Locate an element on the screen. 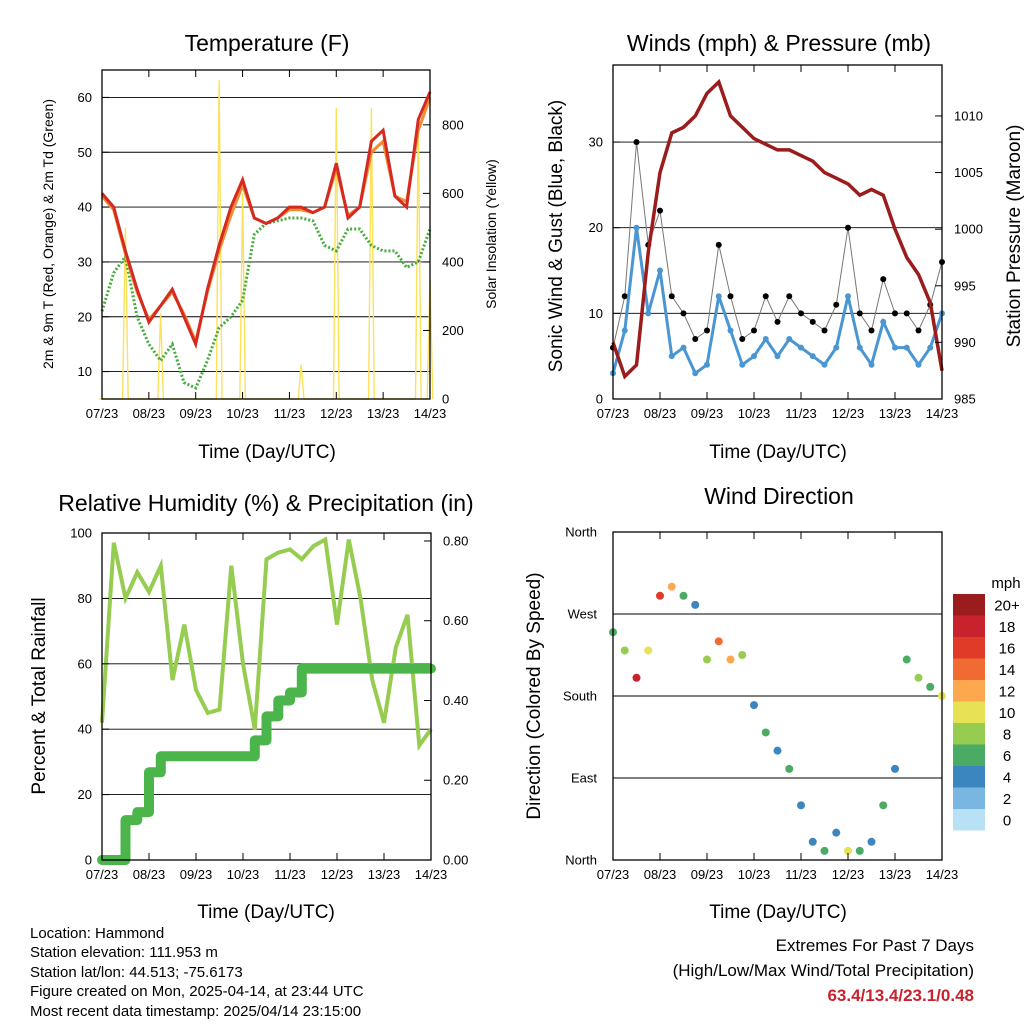 This screenshot has height=1024, width=1024. speed-colorbar: mph 20+ 18 16 14 12 10 8 6 4 2 0 is located at coordinates (987, 703).